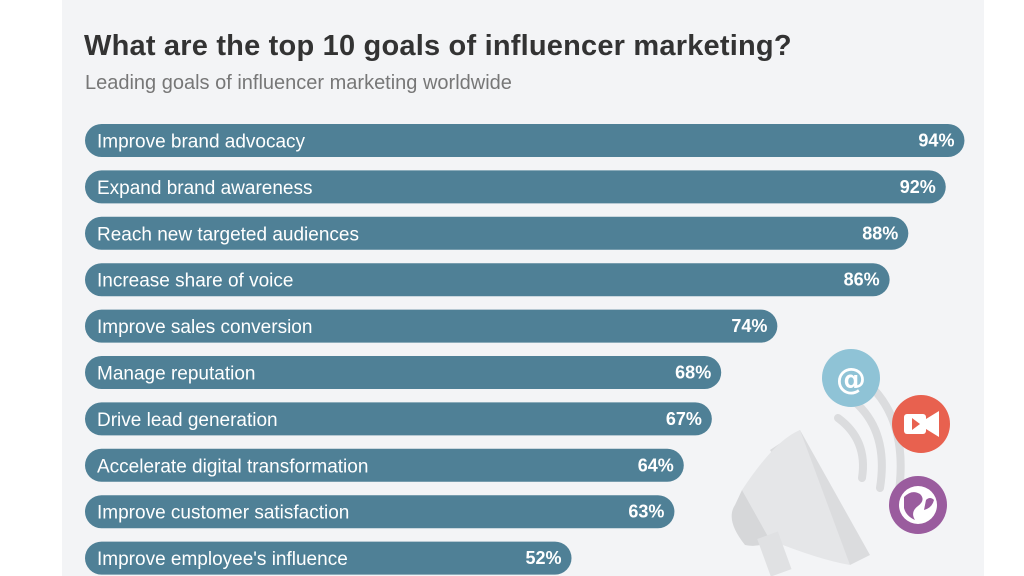  Describe the element at coordinates (228, 234) in the screenshot. I see `bar-label-3: Reach new targeted audiences` at that location.